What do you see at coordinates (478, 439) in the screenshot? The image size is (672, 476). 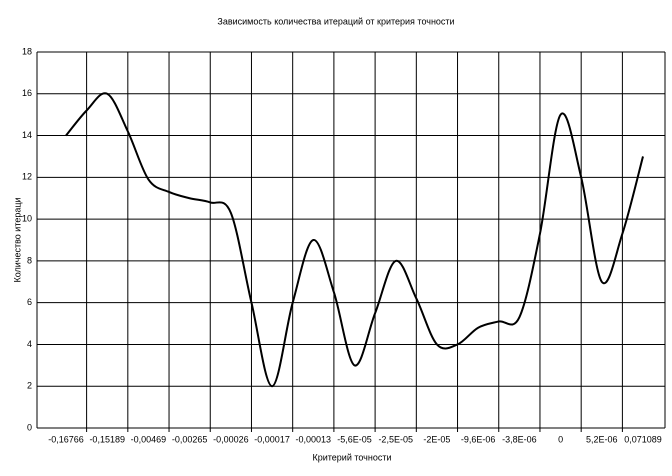 I see `x-tick-label: -9,6E-06` at bounding box center [478, 439].